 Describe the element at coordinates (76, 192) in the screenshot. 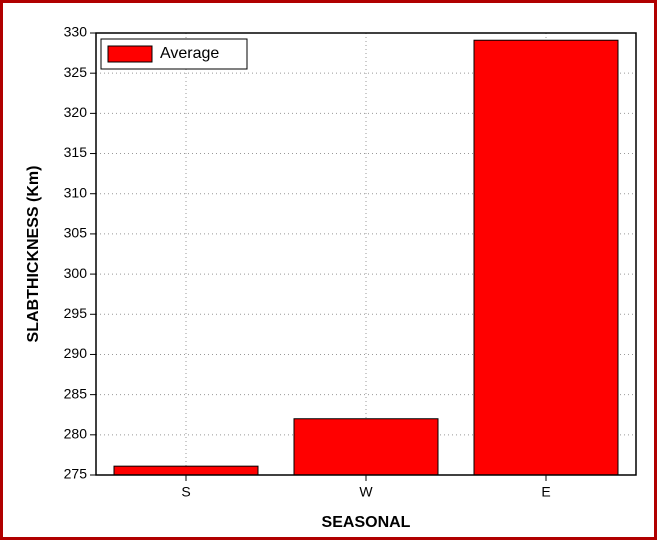

I see `y-tick-label: 310` at that location.